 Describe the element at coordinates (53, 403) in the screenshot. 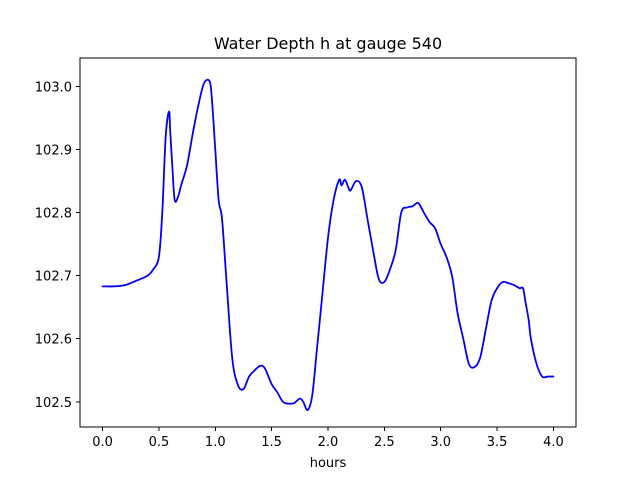

I see `y-tick-label: 102.5` at that location.